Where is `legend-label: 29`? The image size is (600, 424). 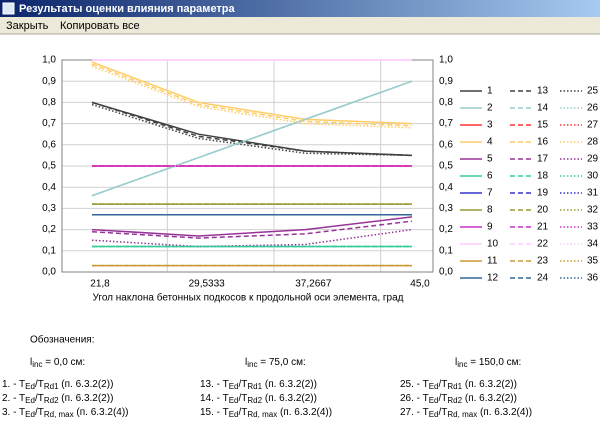 legend-label: 29 is located at coordinates (593, 159).